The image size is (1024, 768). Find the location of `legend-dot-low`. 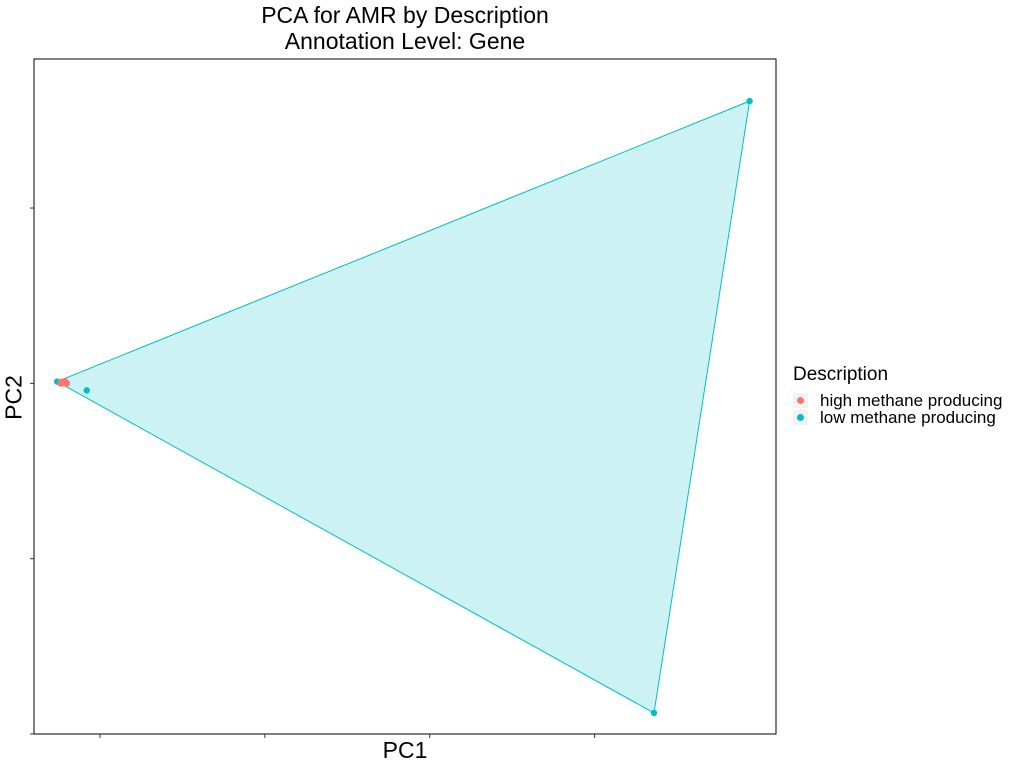

legend-dot-low is located at coordinates (800, 417).